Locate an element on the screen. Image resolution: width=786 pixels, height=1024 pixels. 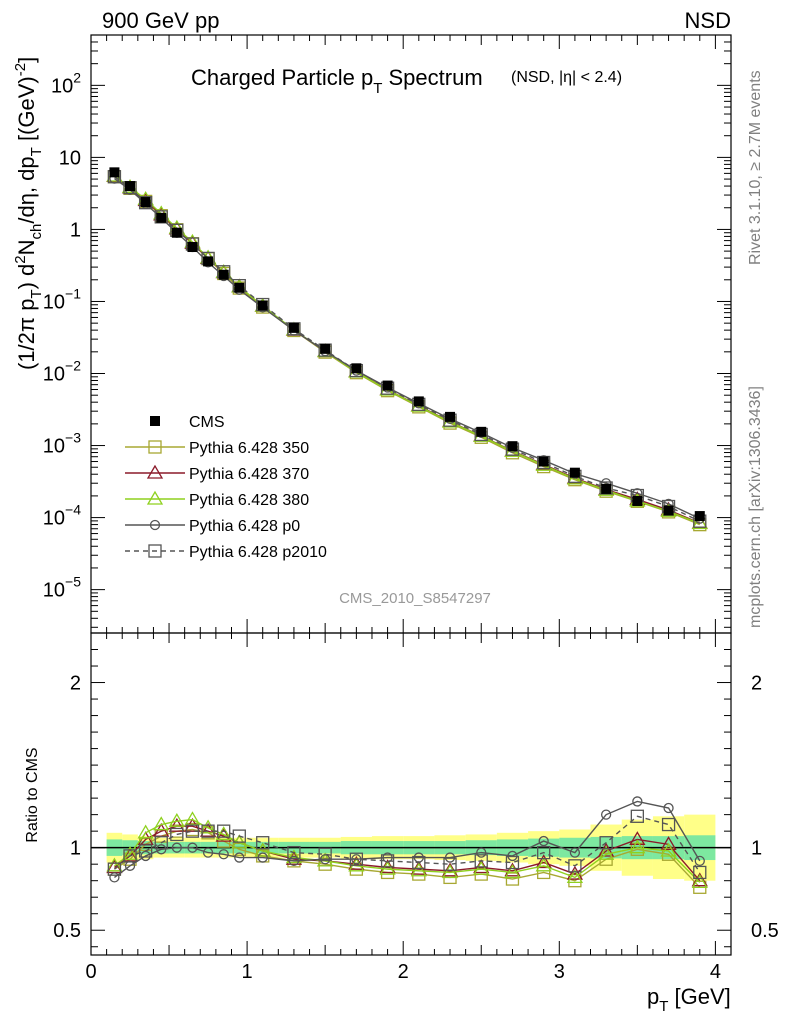
main-y-tick-label: 10⁻³ is located at coordinates (62, 444).